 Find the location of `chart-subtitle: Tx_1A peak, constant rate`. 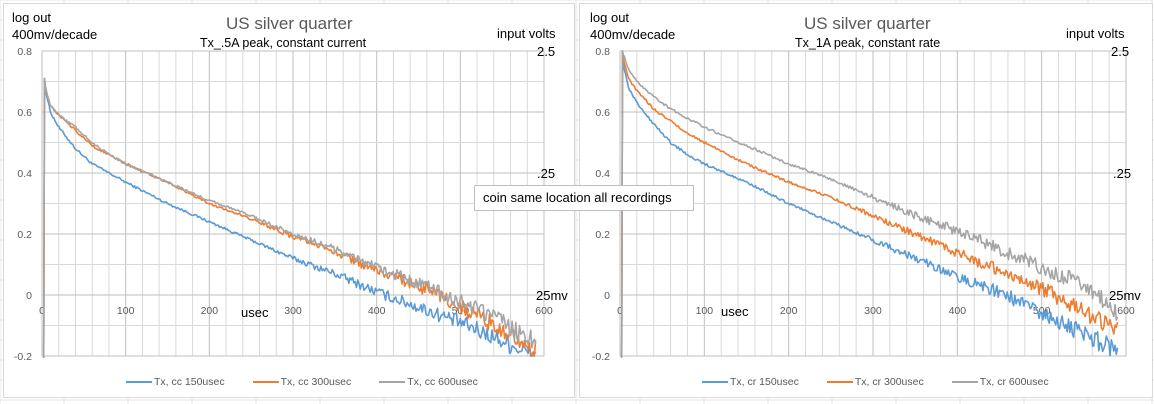

chart-subtitle: Tx_1A peak, constant rate is located at coordinates (868, 43).